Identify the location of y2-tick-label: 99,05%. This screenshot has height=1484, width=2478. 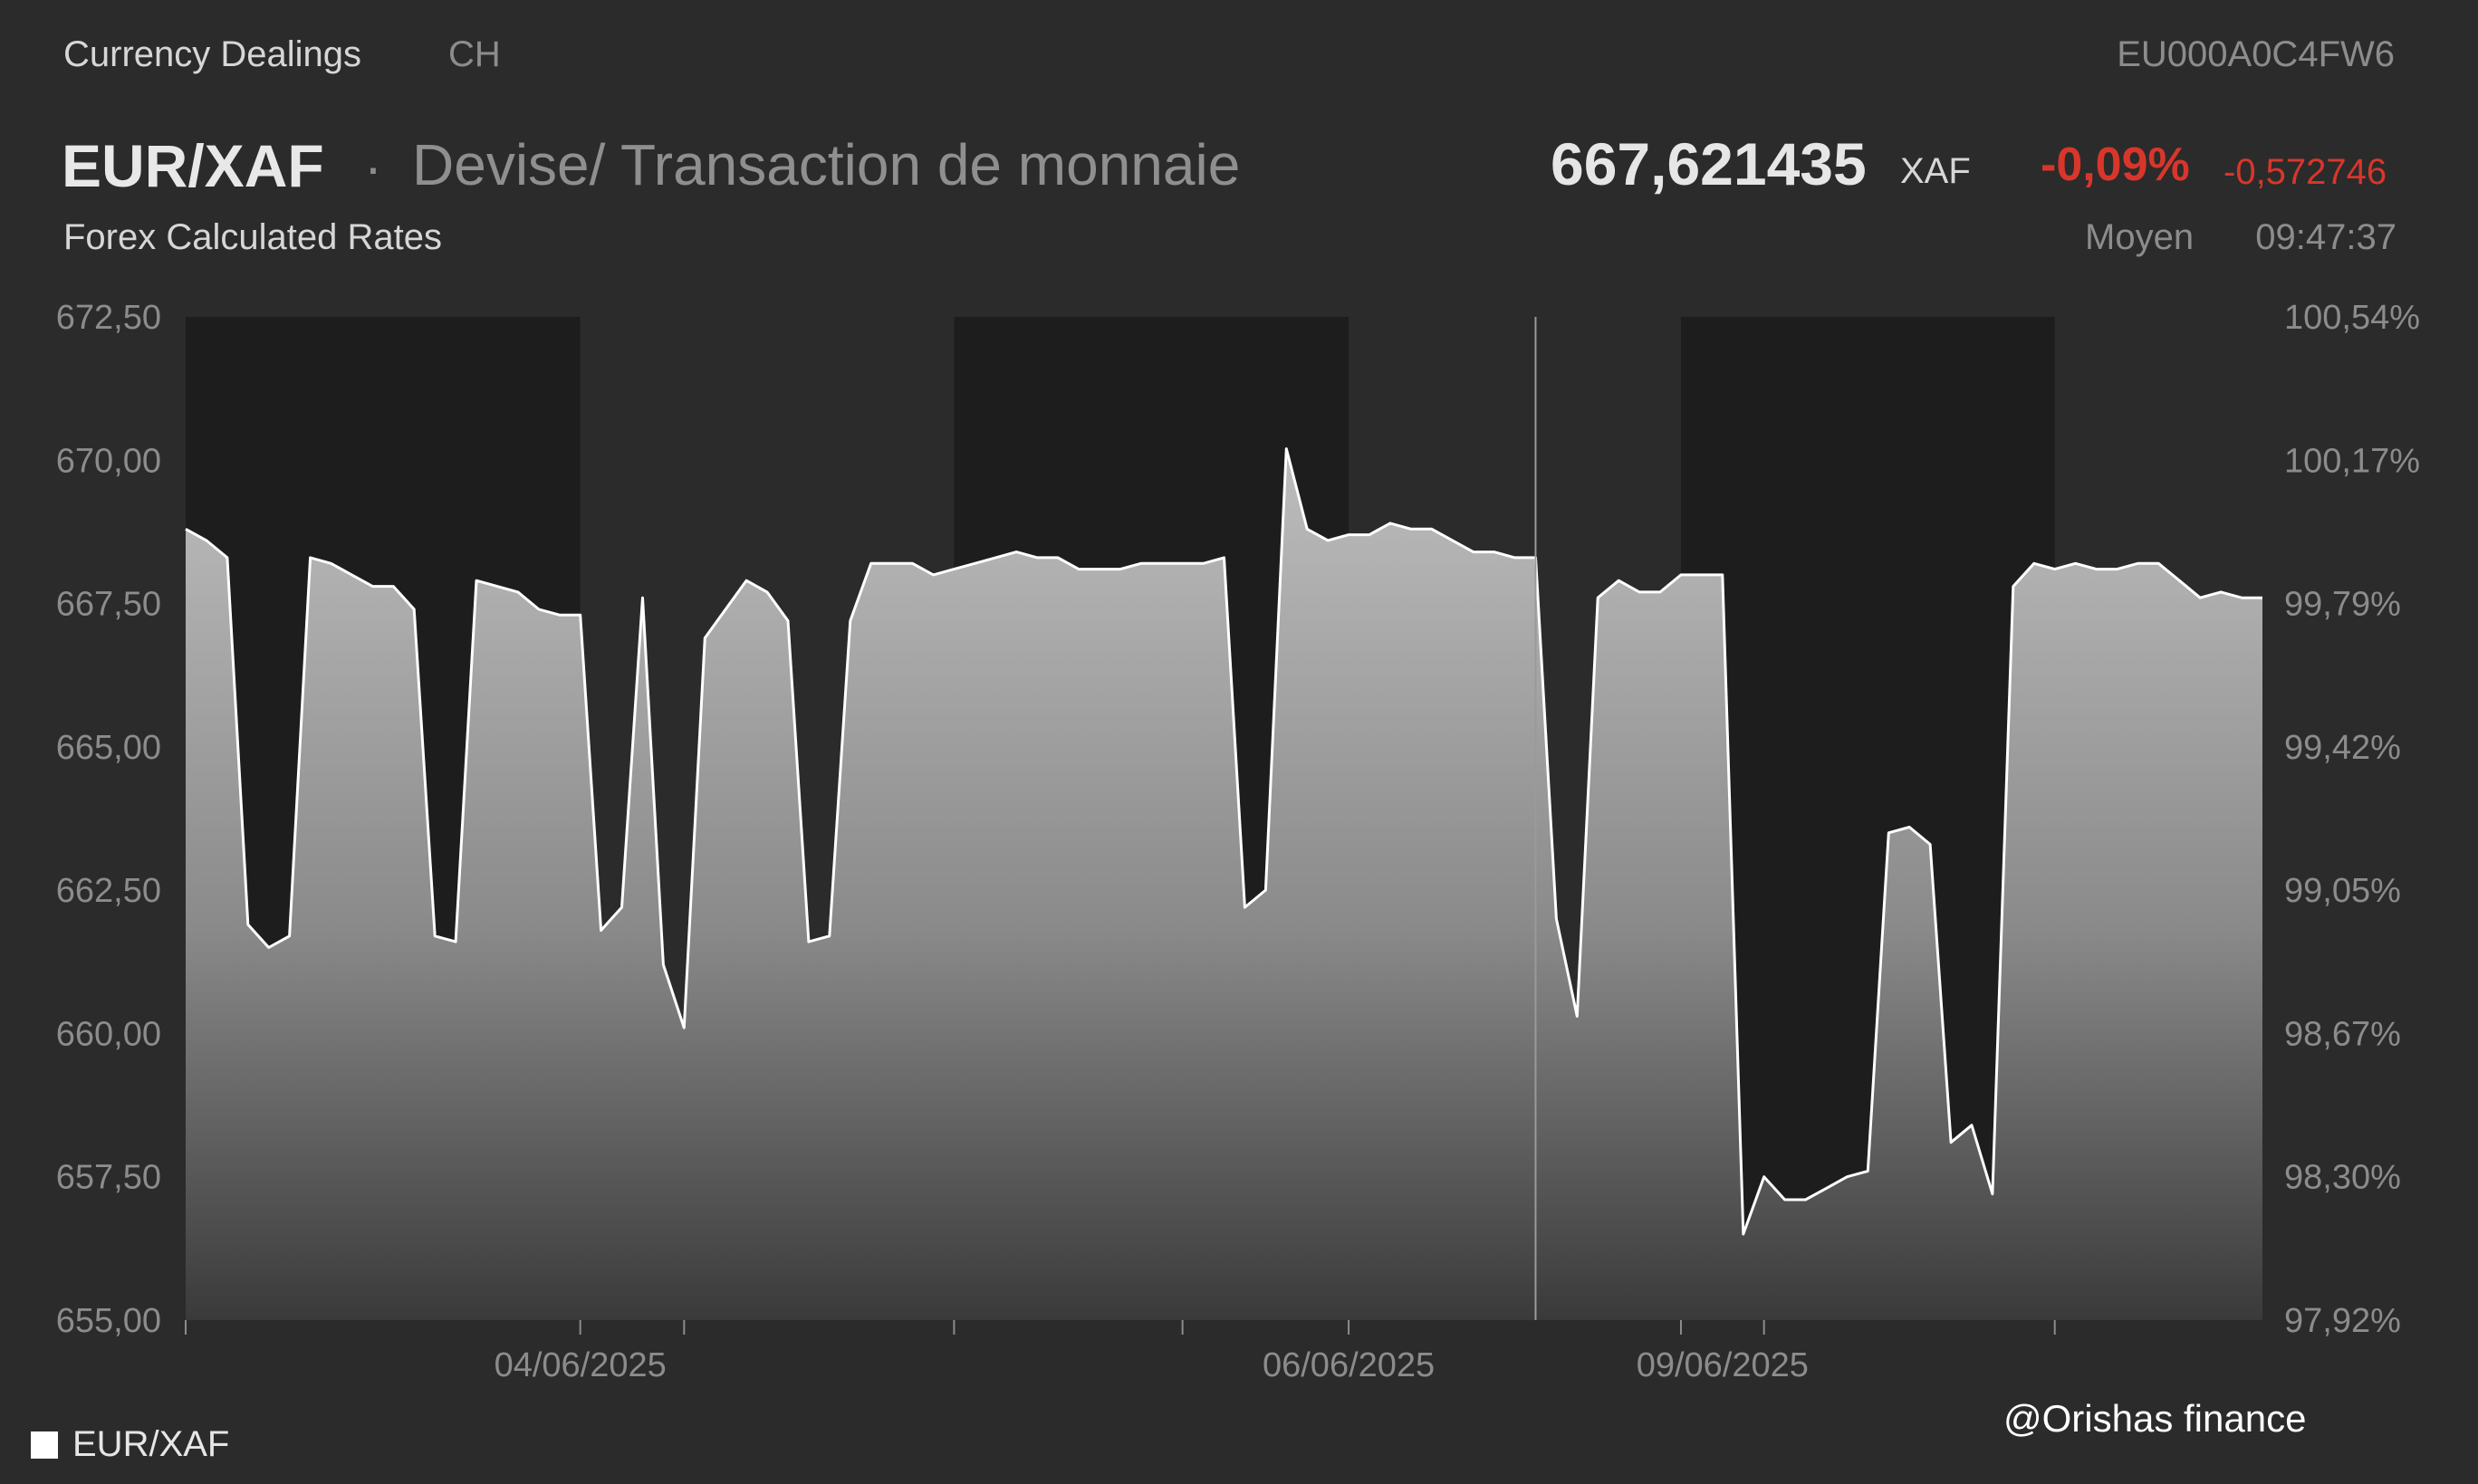
(2342, 891).